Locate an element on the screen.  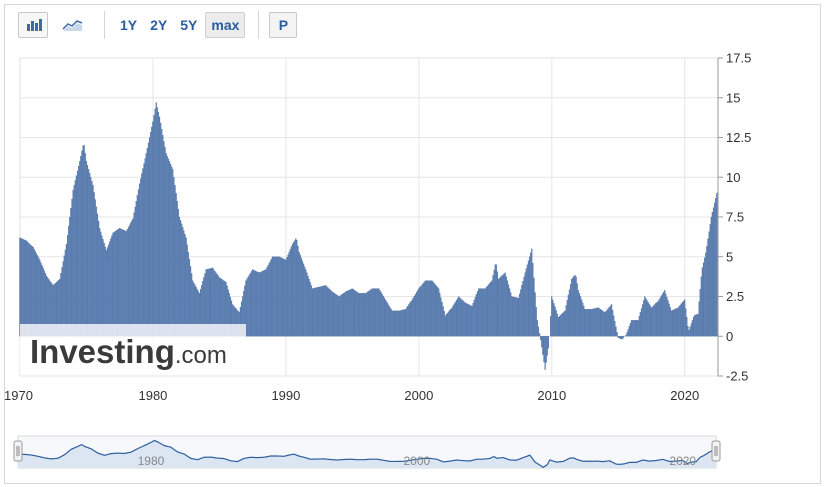
p-button: P is located at coordinates (283, 25).